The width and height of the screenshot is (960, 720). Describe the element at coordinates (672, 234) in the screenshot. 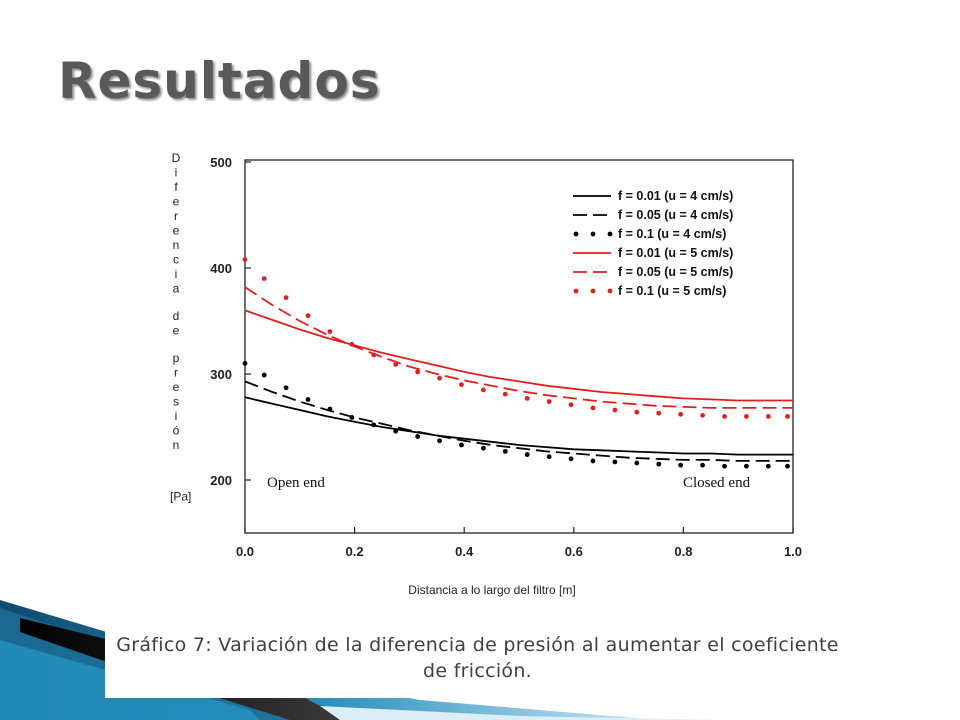

I see `legend-label: f = 0.1 (u = 4 cm/s)` at that location.